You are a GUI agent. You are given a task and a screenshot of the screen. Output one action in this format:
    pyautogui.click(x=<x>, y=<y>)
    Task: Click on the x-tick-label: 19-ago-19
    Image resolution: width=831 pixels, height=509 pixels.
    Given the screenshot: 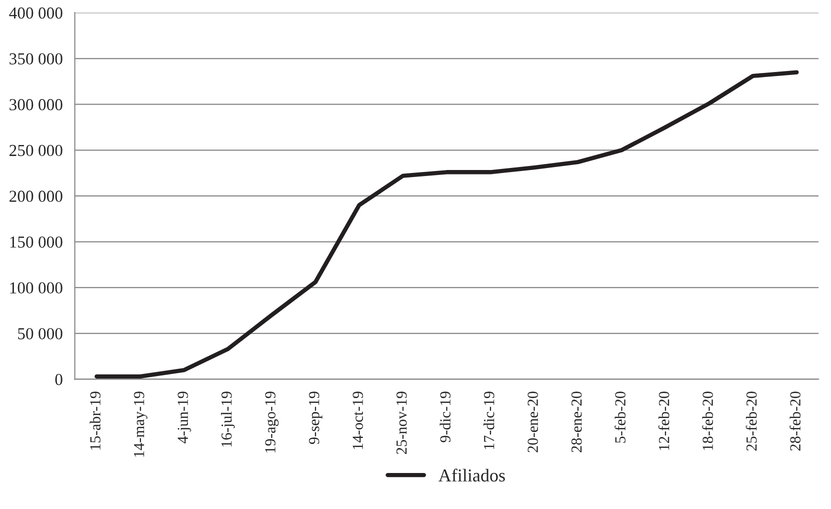 What is the action you would take?
    pyautogui.click(x=272, y=422)
    